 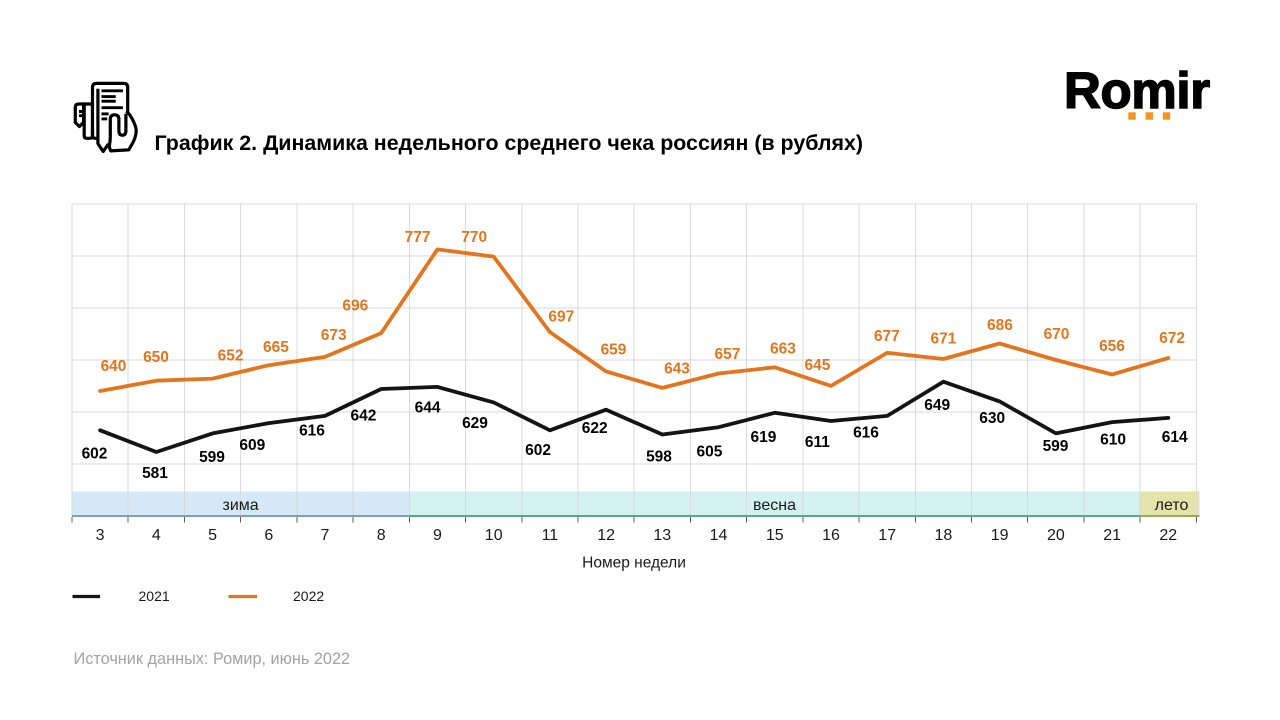 What do you see at coordinates (155, 473) in the screenshot?
I see `svg-text: 581` at bounding box center [155, 473].